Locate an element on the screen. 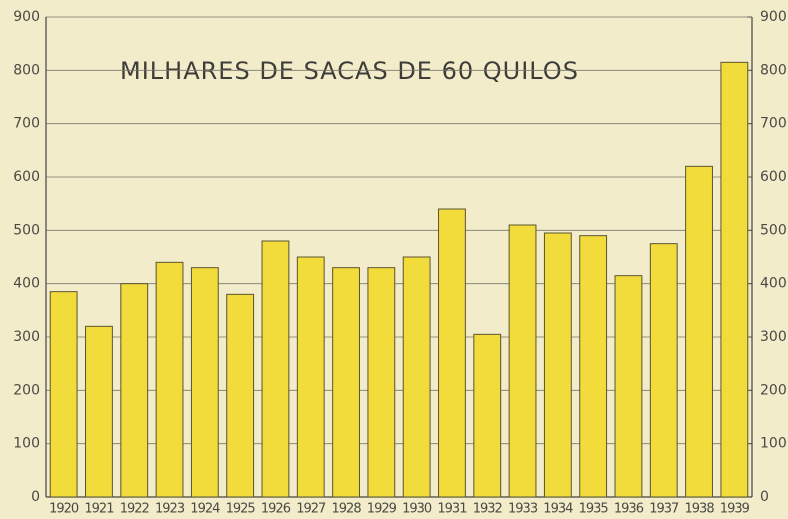 The height and width of the screenshot is (519, 788). x-tick-label: 1934 is located at coordinates (558, 509).